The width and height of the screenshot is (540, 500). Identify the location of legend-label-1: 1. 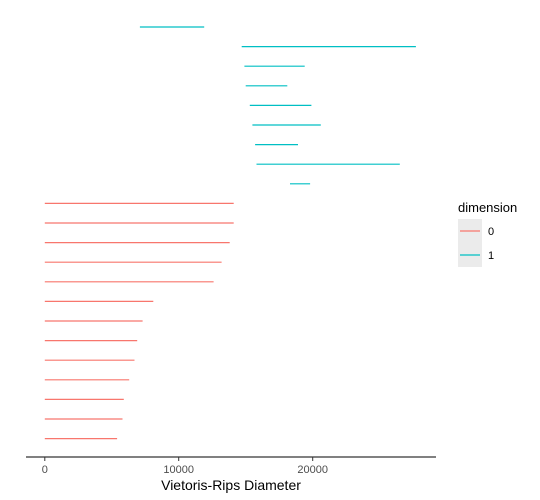
(491, 256).